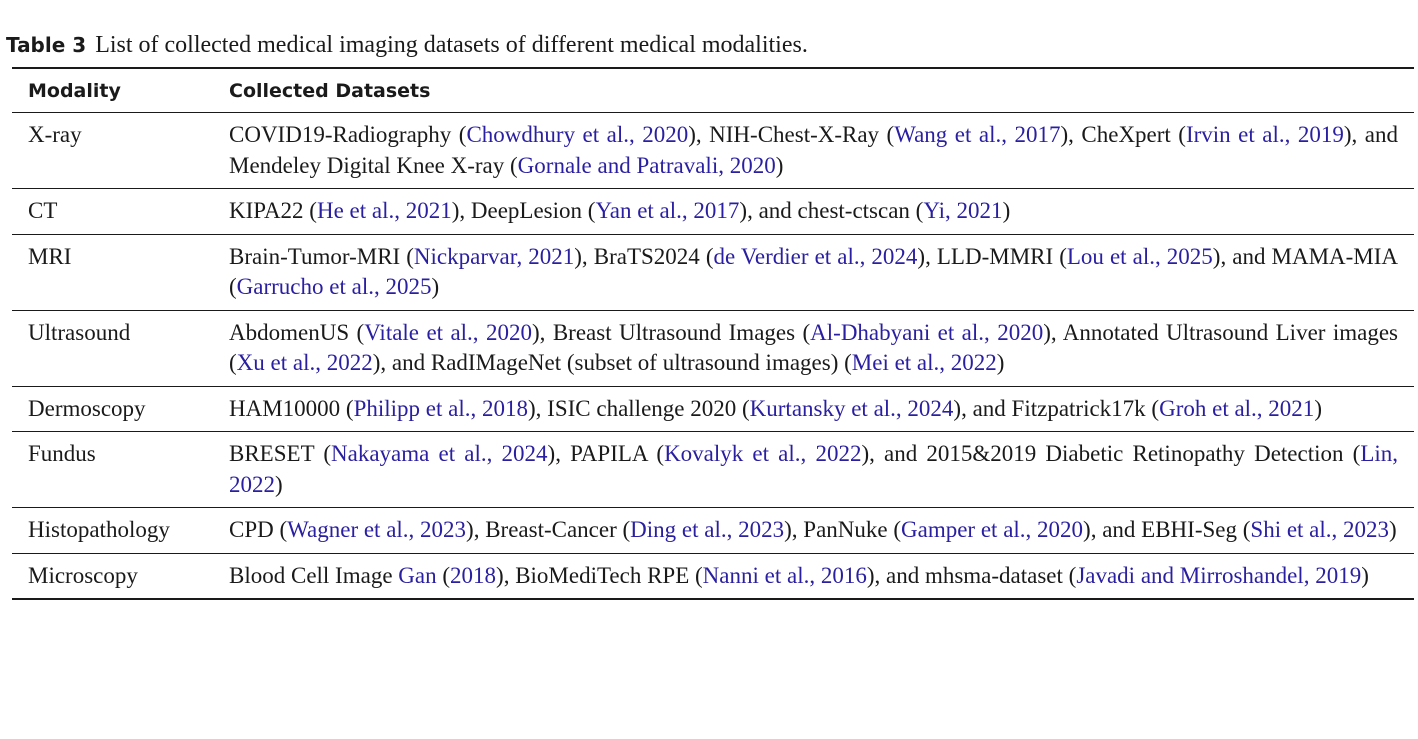 This screenshot has width=1418, height=739. I want to click on citation-link: Groh et al., 2021, so click(1237, 408).